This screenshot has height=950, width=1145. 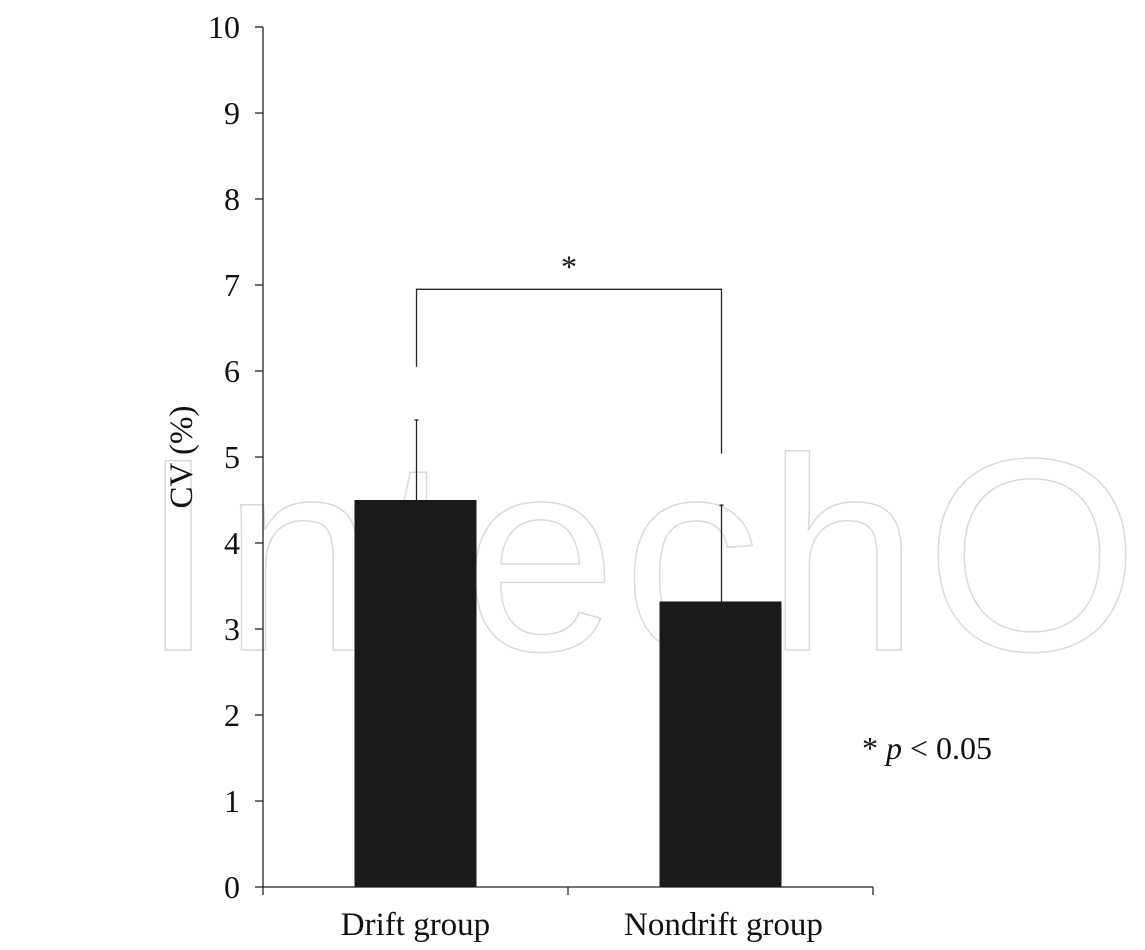 I want to click on y-tick-label: 5, so click(x=232, y=457).